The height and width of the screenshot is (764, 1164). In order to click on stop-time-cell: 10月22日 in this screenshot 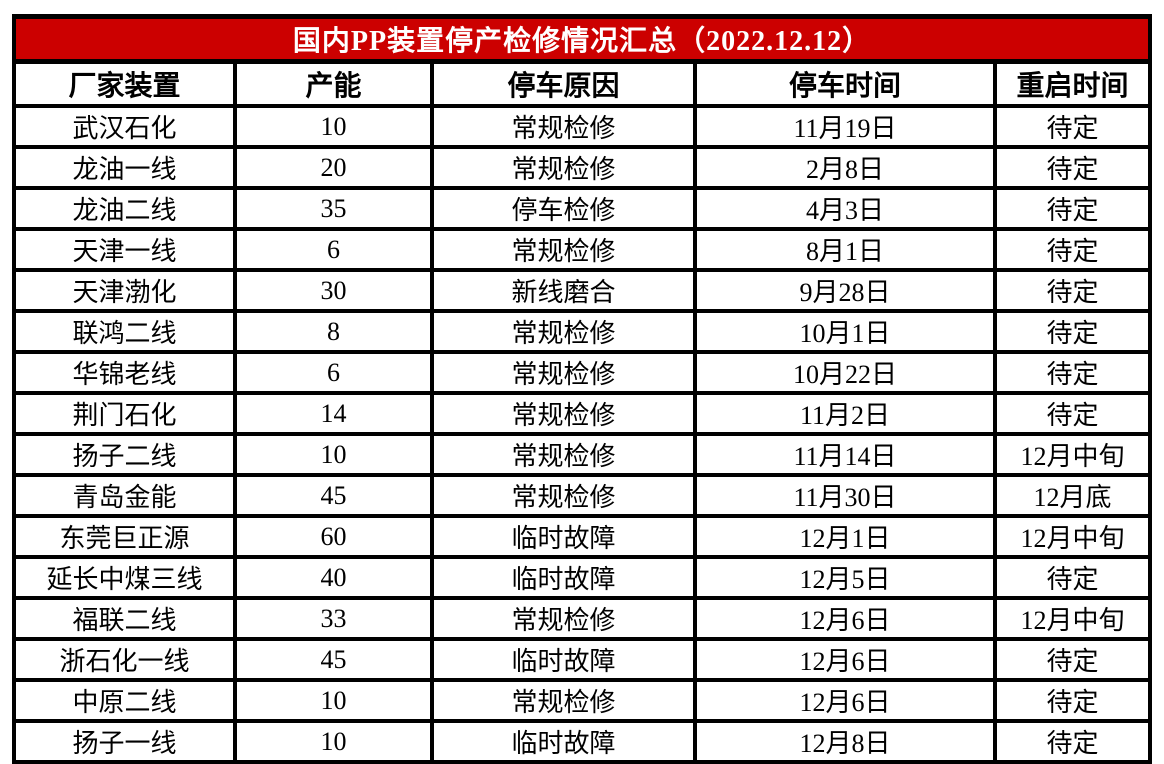, I will do `click(845, 372)`.